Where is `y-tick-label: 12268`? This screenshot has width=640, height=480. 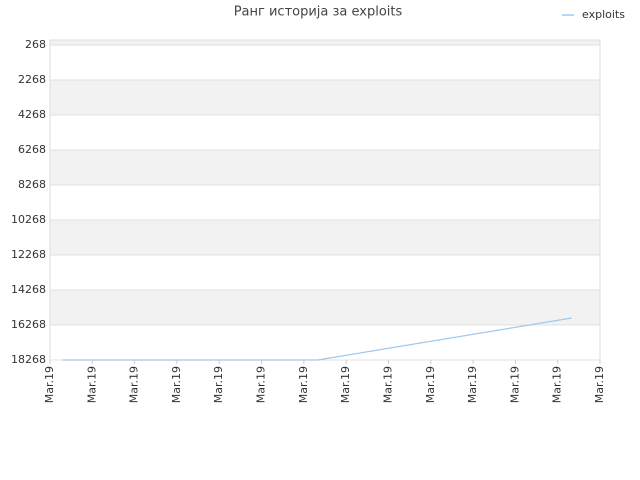 y-tick-label: 12268 is located at coordinates (28, 254).